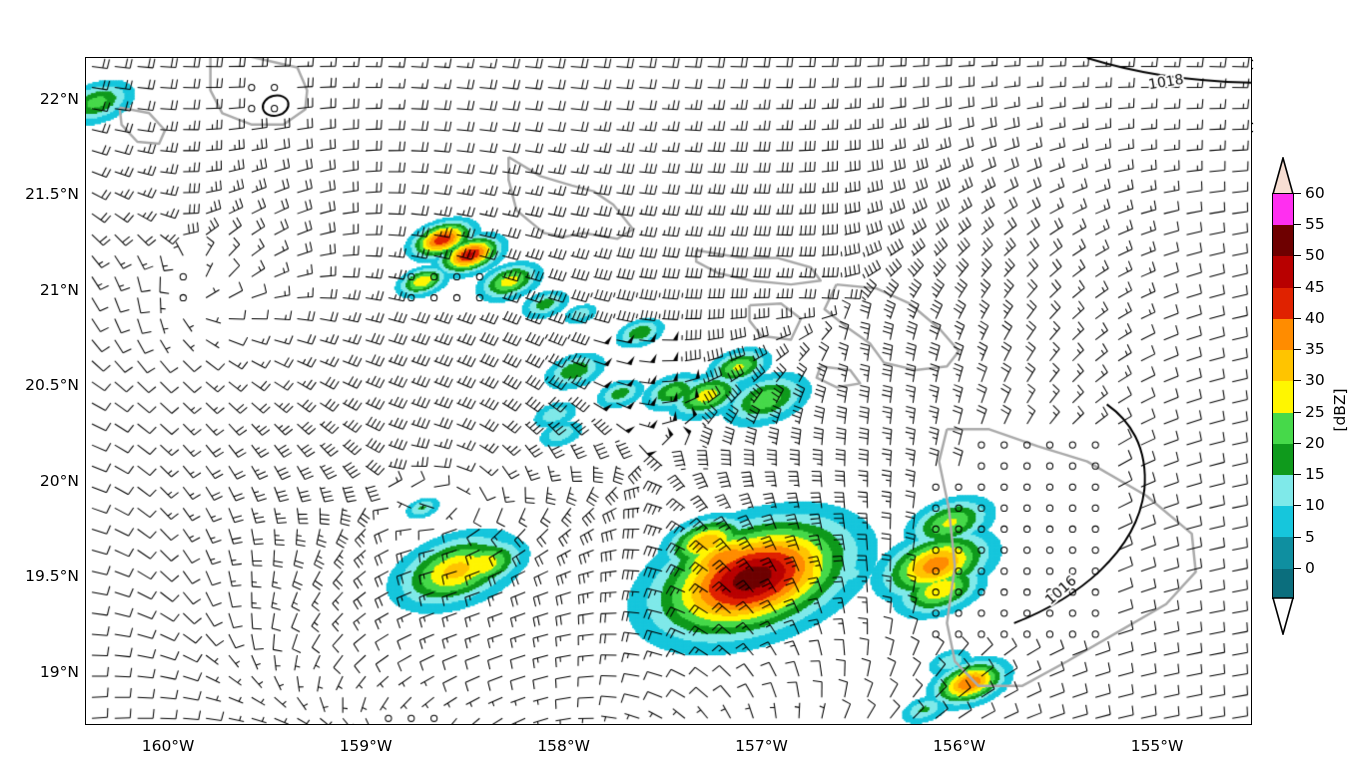  Describe the element at coordinates (1283, 616) in the screenshot. I see `colorbar-under-arrow` at that location.